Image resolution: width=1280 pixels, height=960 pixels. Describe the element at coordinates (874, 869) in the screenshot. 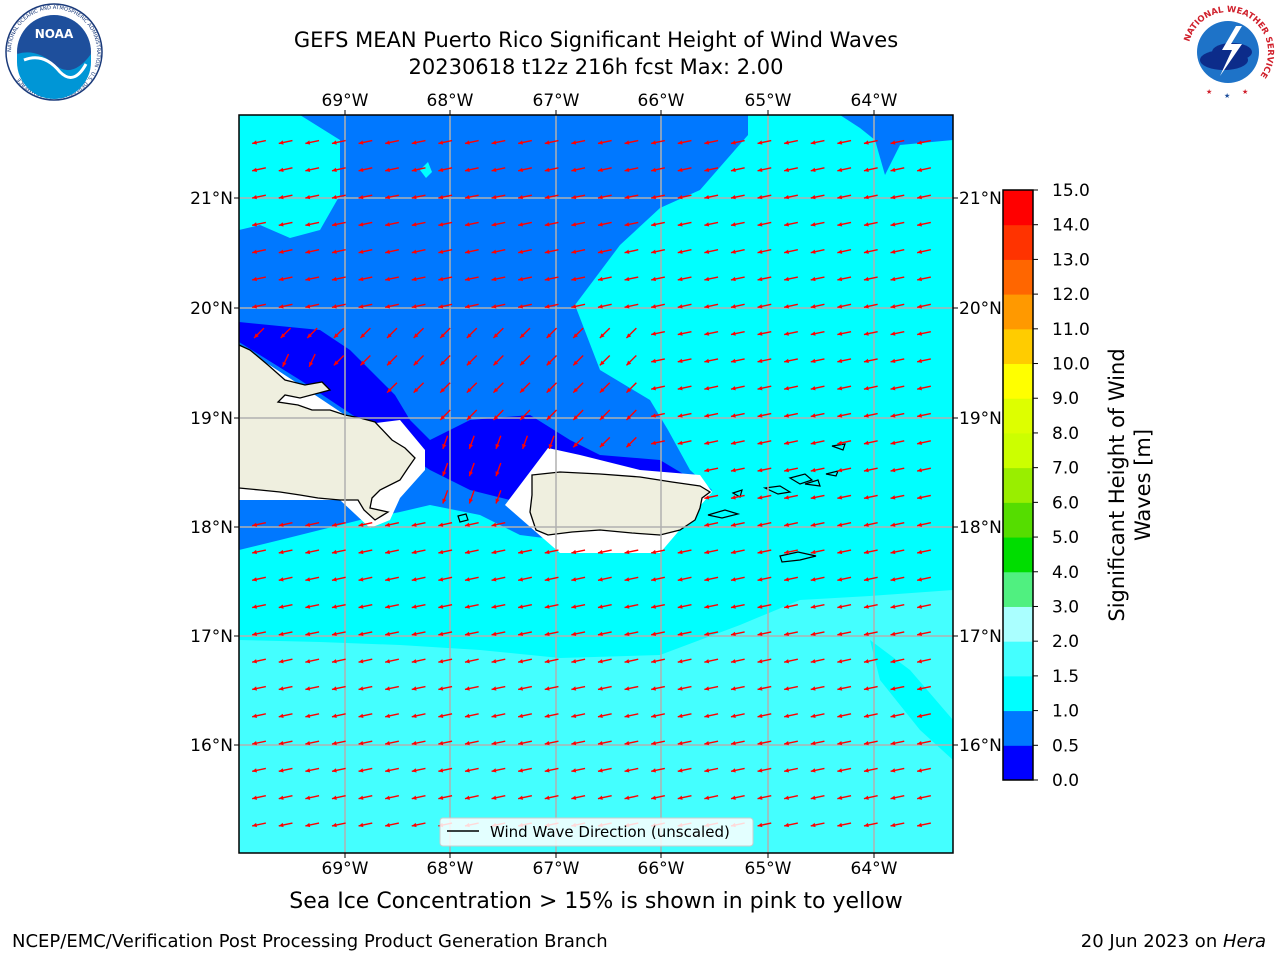

I see `lon-label-bottom: 64°W` at that location.